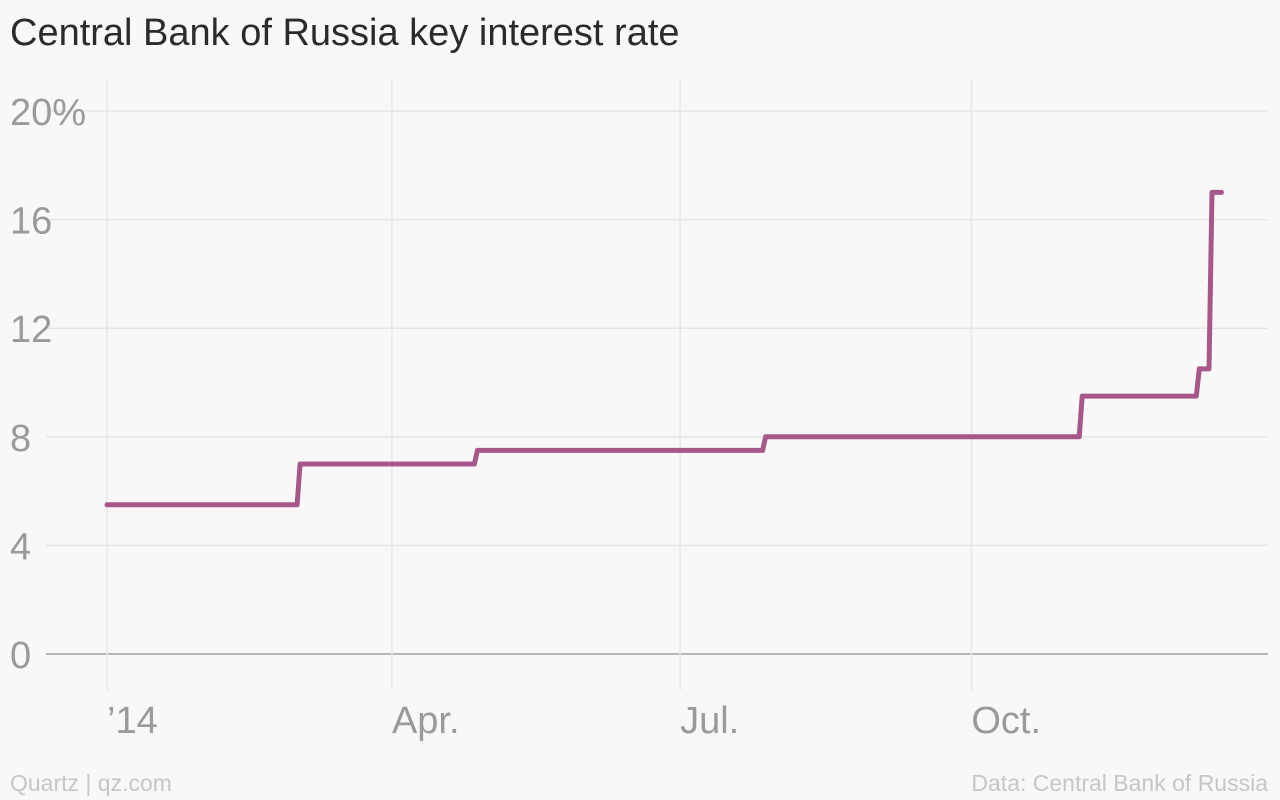 Image resolution: width=1280 pixels, height=800 pixels. Describe the element at coordinates (426, 721) in the screenshot. I see `x-tick-label: Apr.` at that location.